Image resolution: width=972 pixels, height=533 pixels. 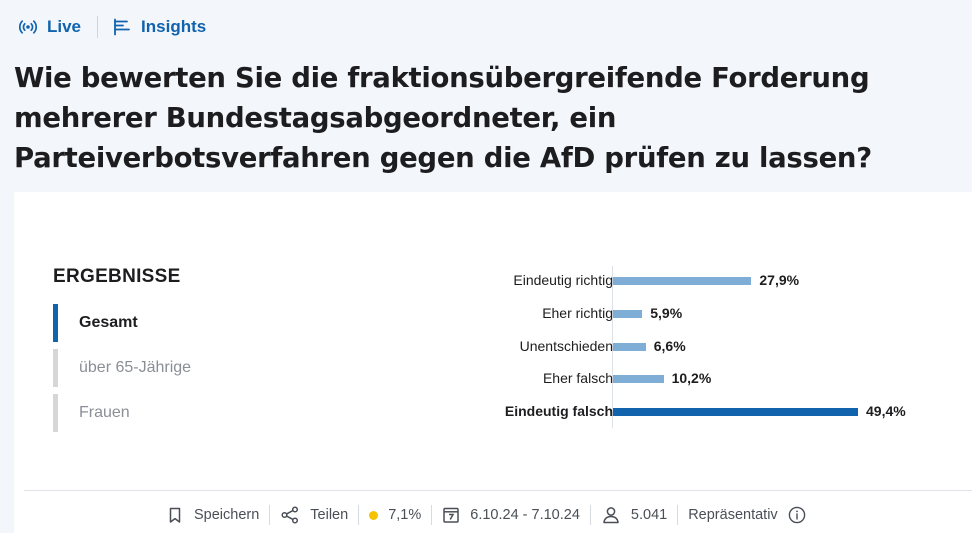 I want to click on bar-category-label: Unentschieden, so click(x=566, y=345).